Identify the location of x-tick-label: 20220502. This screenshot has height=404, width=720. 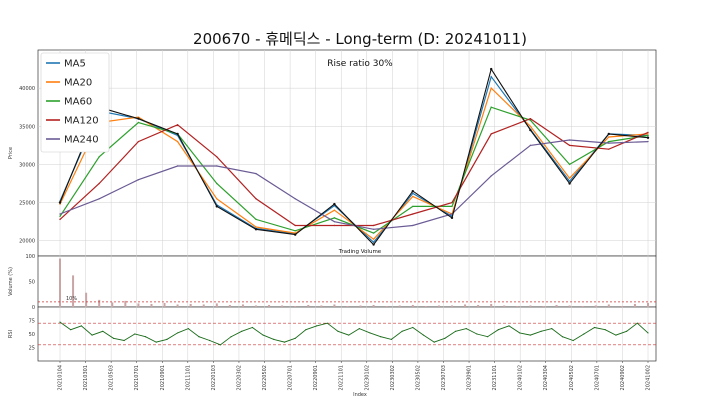
(265, 377).